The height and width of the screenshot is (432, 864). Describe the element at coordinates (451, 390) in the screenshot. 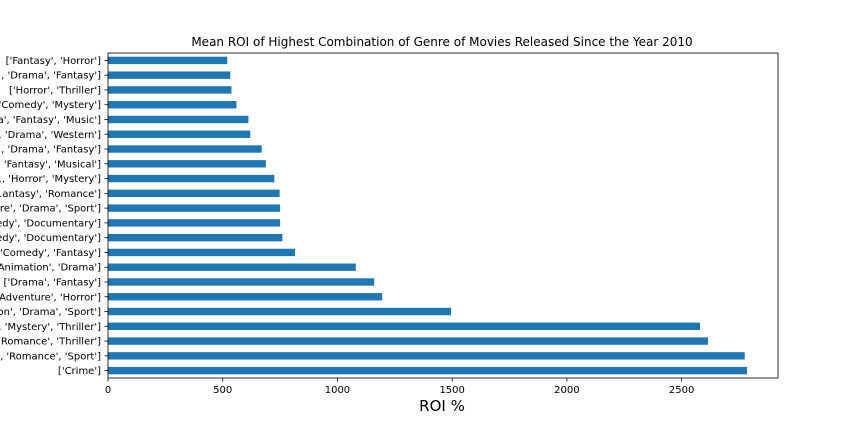

I see `x-tick-label: 1500` at that location.